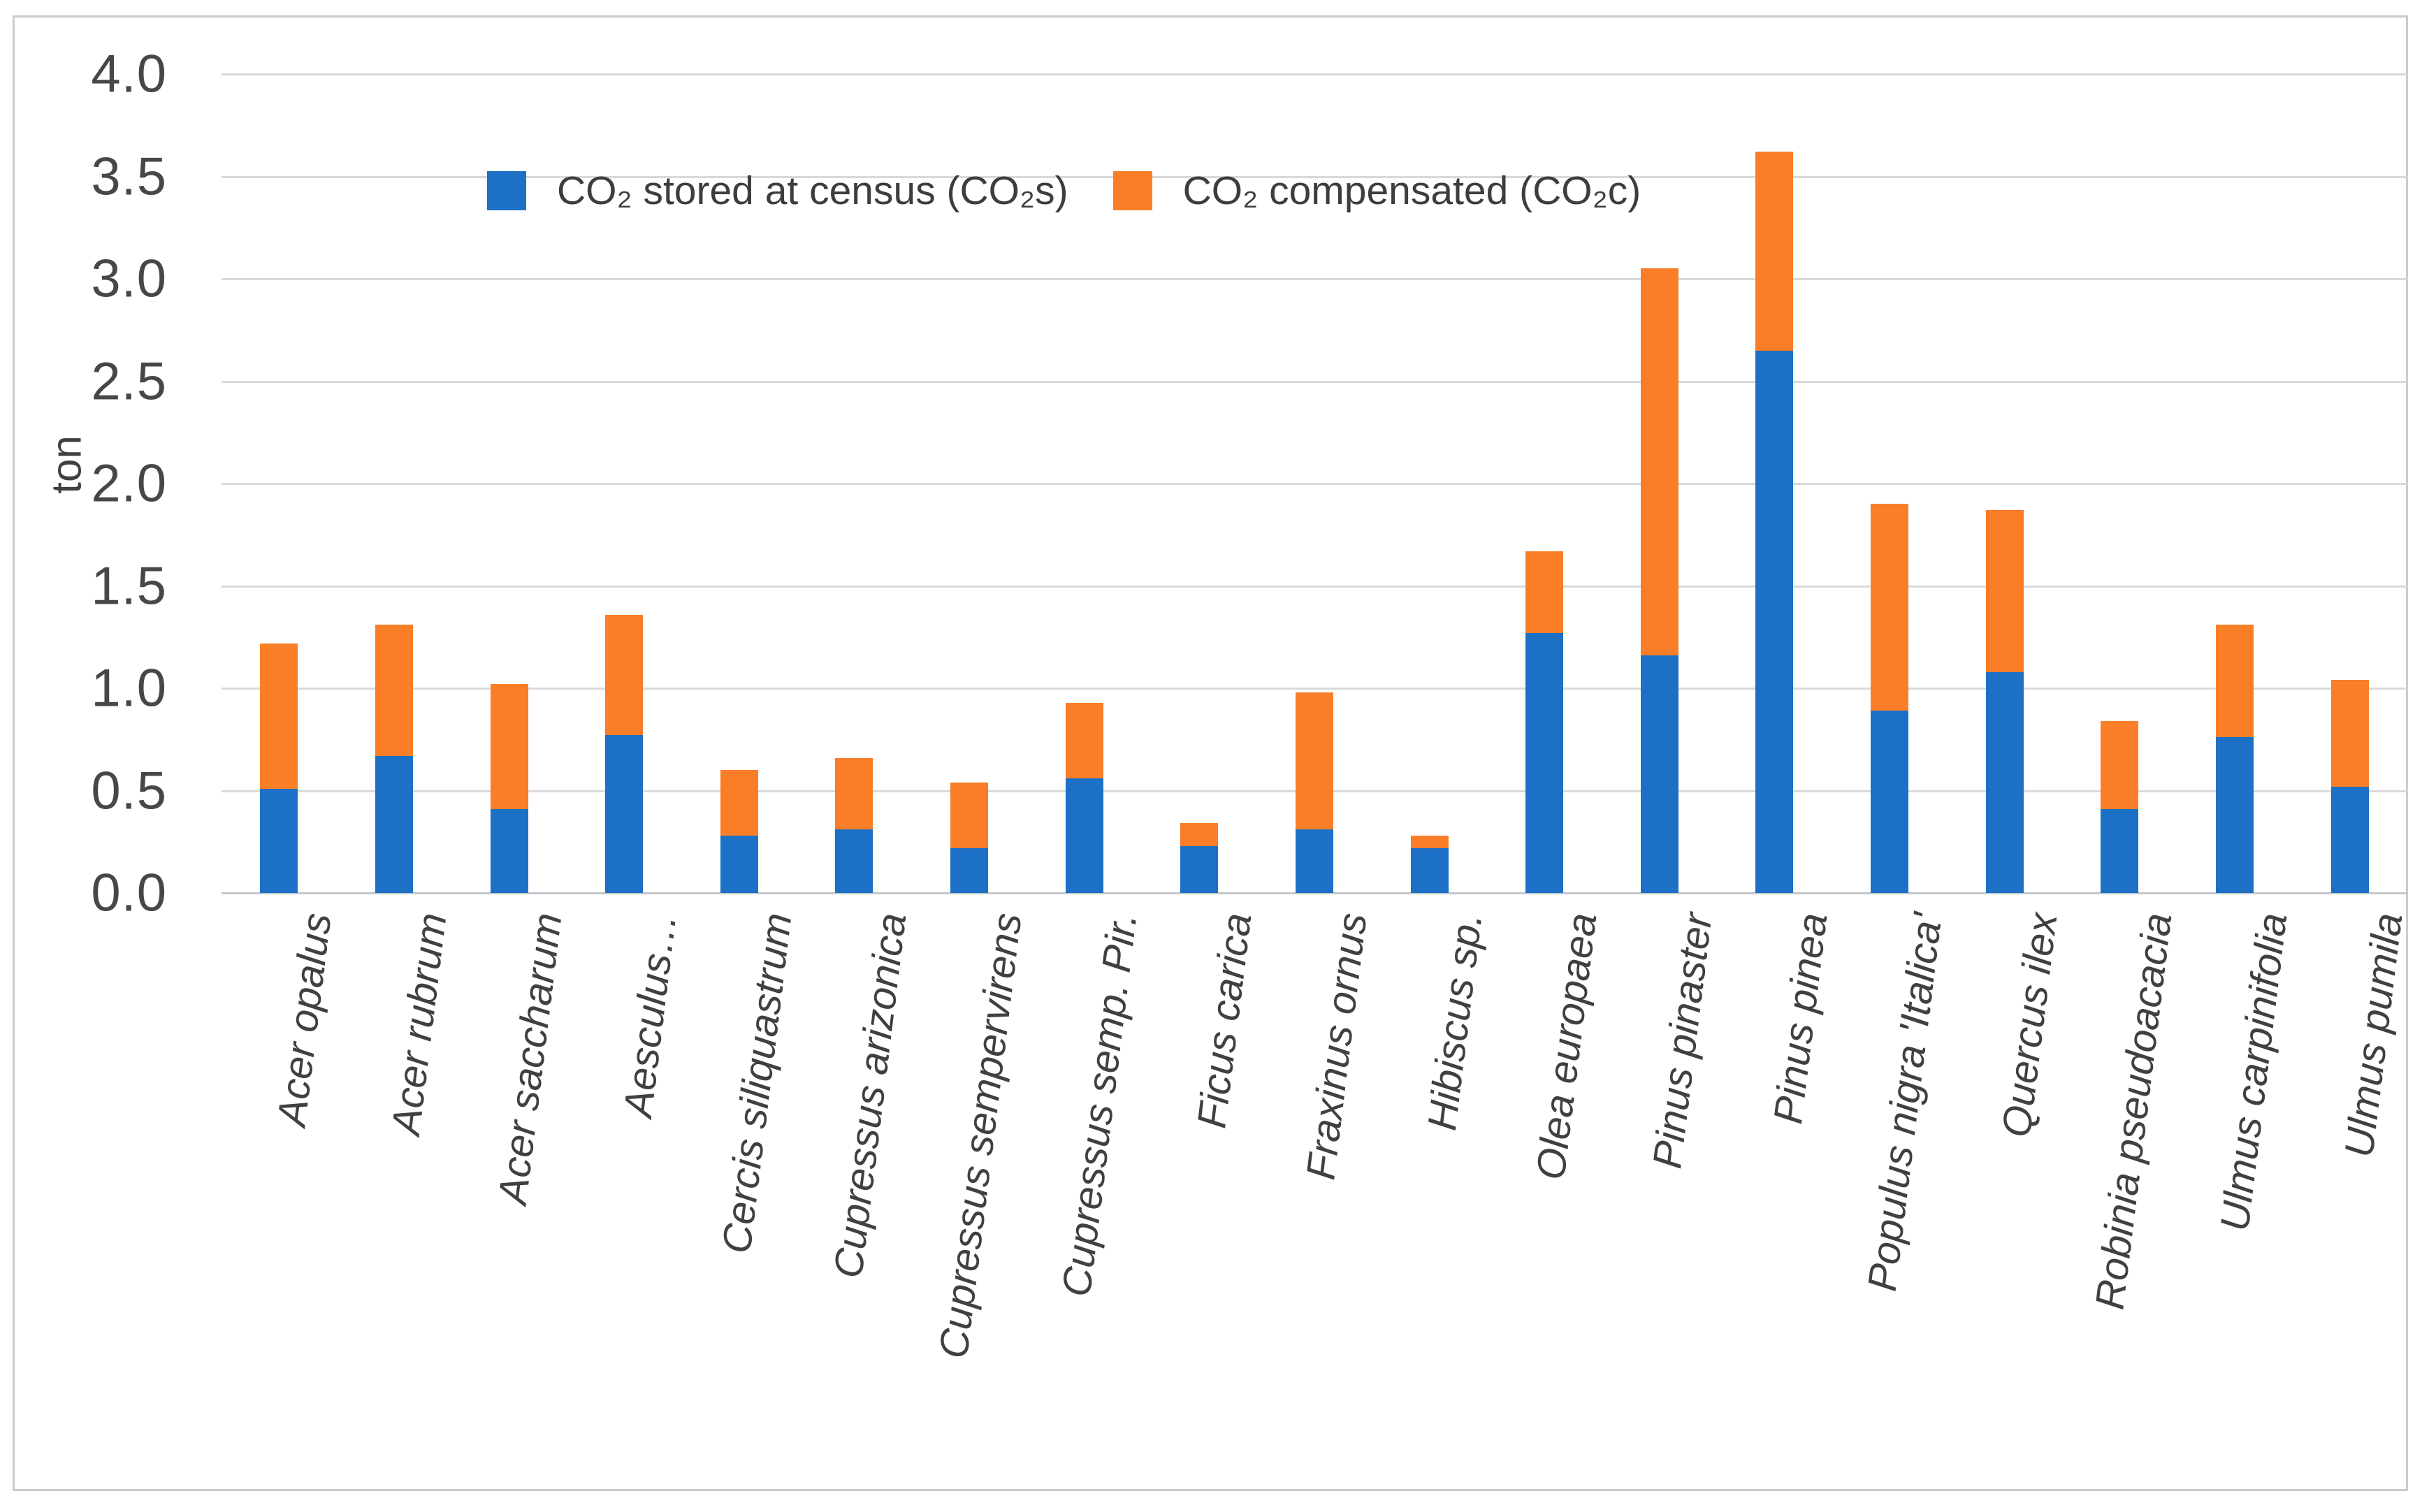 This screenshot has height=1512, width=2422. I want to click on y-axis-tick-label: 1.0, so click(129, 688).